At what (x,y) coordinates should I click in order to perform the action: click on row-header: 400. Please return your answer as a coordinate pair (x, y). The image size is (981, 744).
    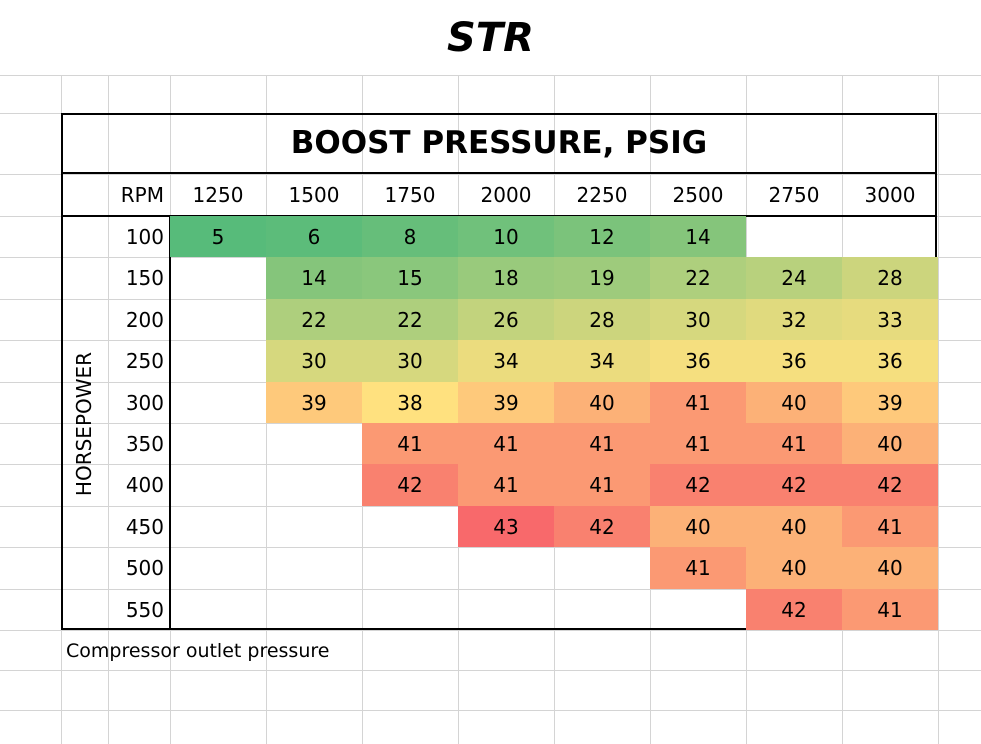
    Looking at the image, I should click on (144, 485).